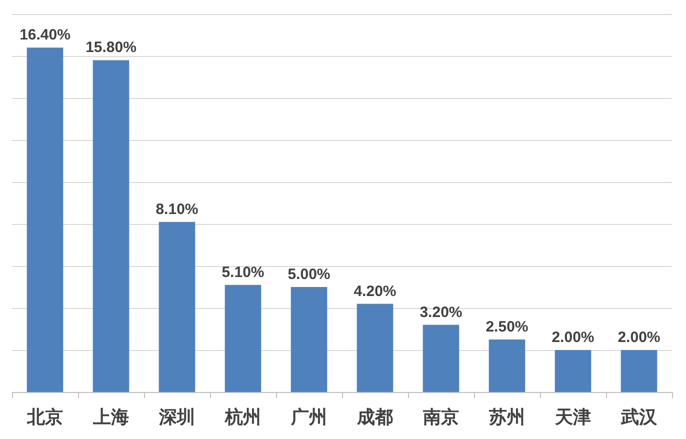 This screenshot has height=439, width=686. What do you see at coordinates (111, 47) in the screenshot?
I see `data-label: 15.80%` at bounding box center [111, 47].